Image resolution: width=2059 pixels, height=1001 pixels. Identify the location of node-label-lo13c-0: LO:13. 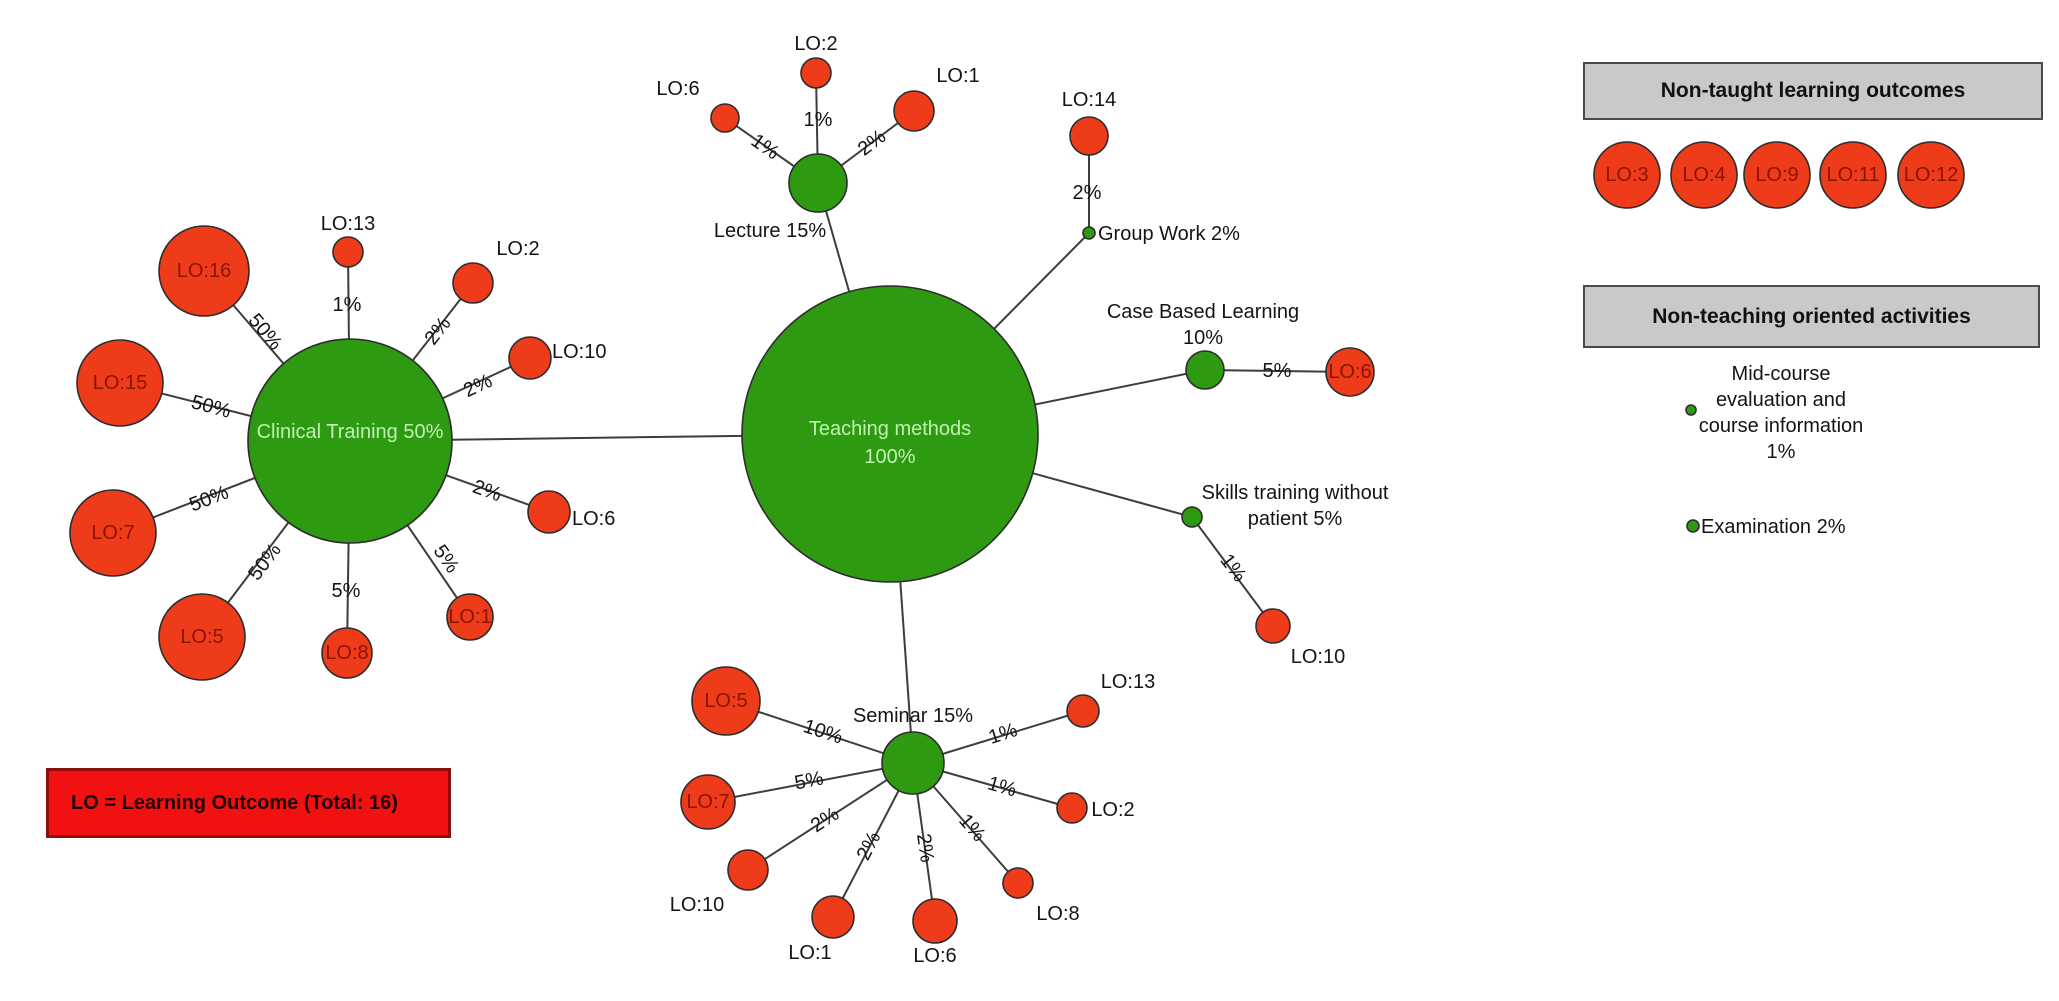
(348, 224).